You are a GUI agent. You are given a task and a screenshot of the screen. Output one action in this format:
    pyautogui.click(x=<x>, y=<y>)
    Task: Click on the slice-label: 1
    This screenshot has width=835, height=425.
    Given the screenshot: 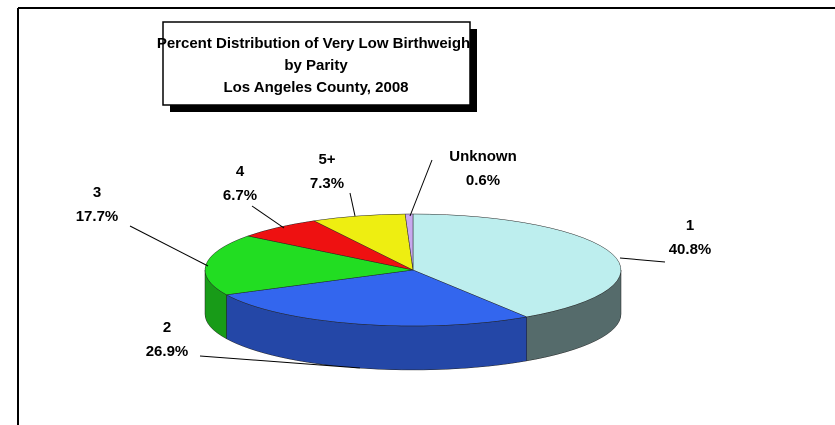 What is the action you would take?
    pyautogui.click(x=690, y=225)
    